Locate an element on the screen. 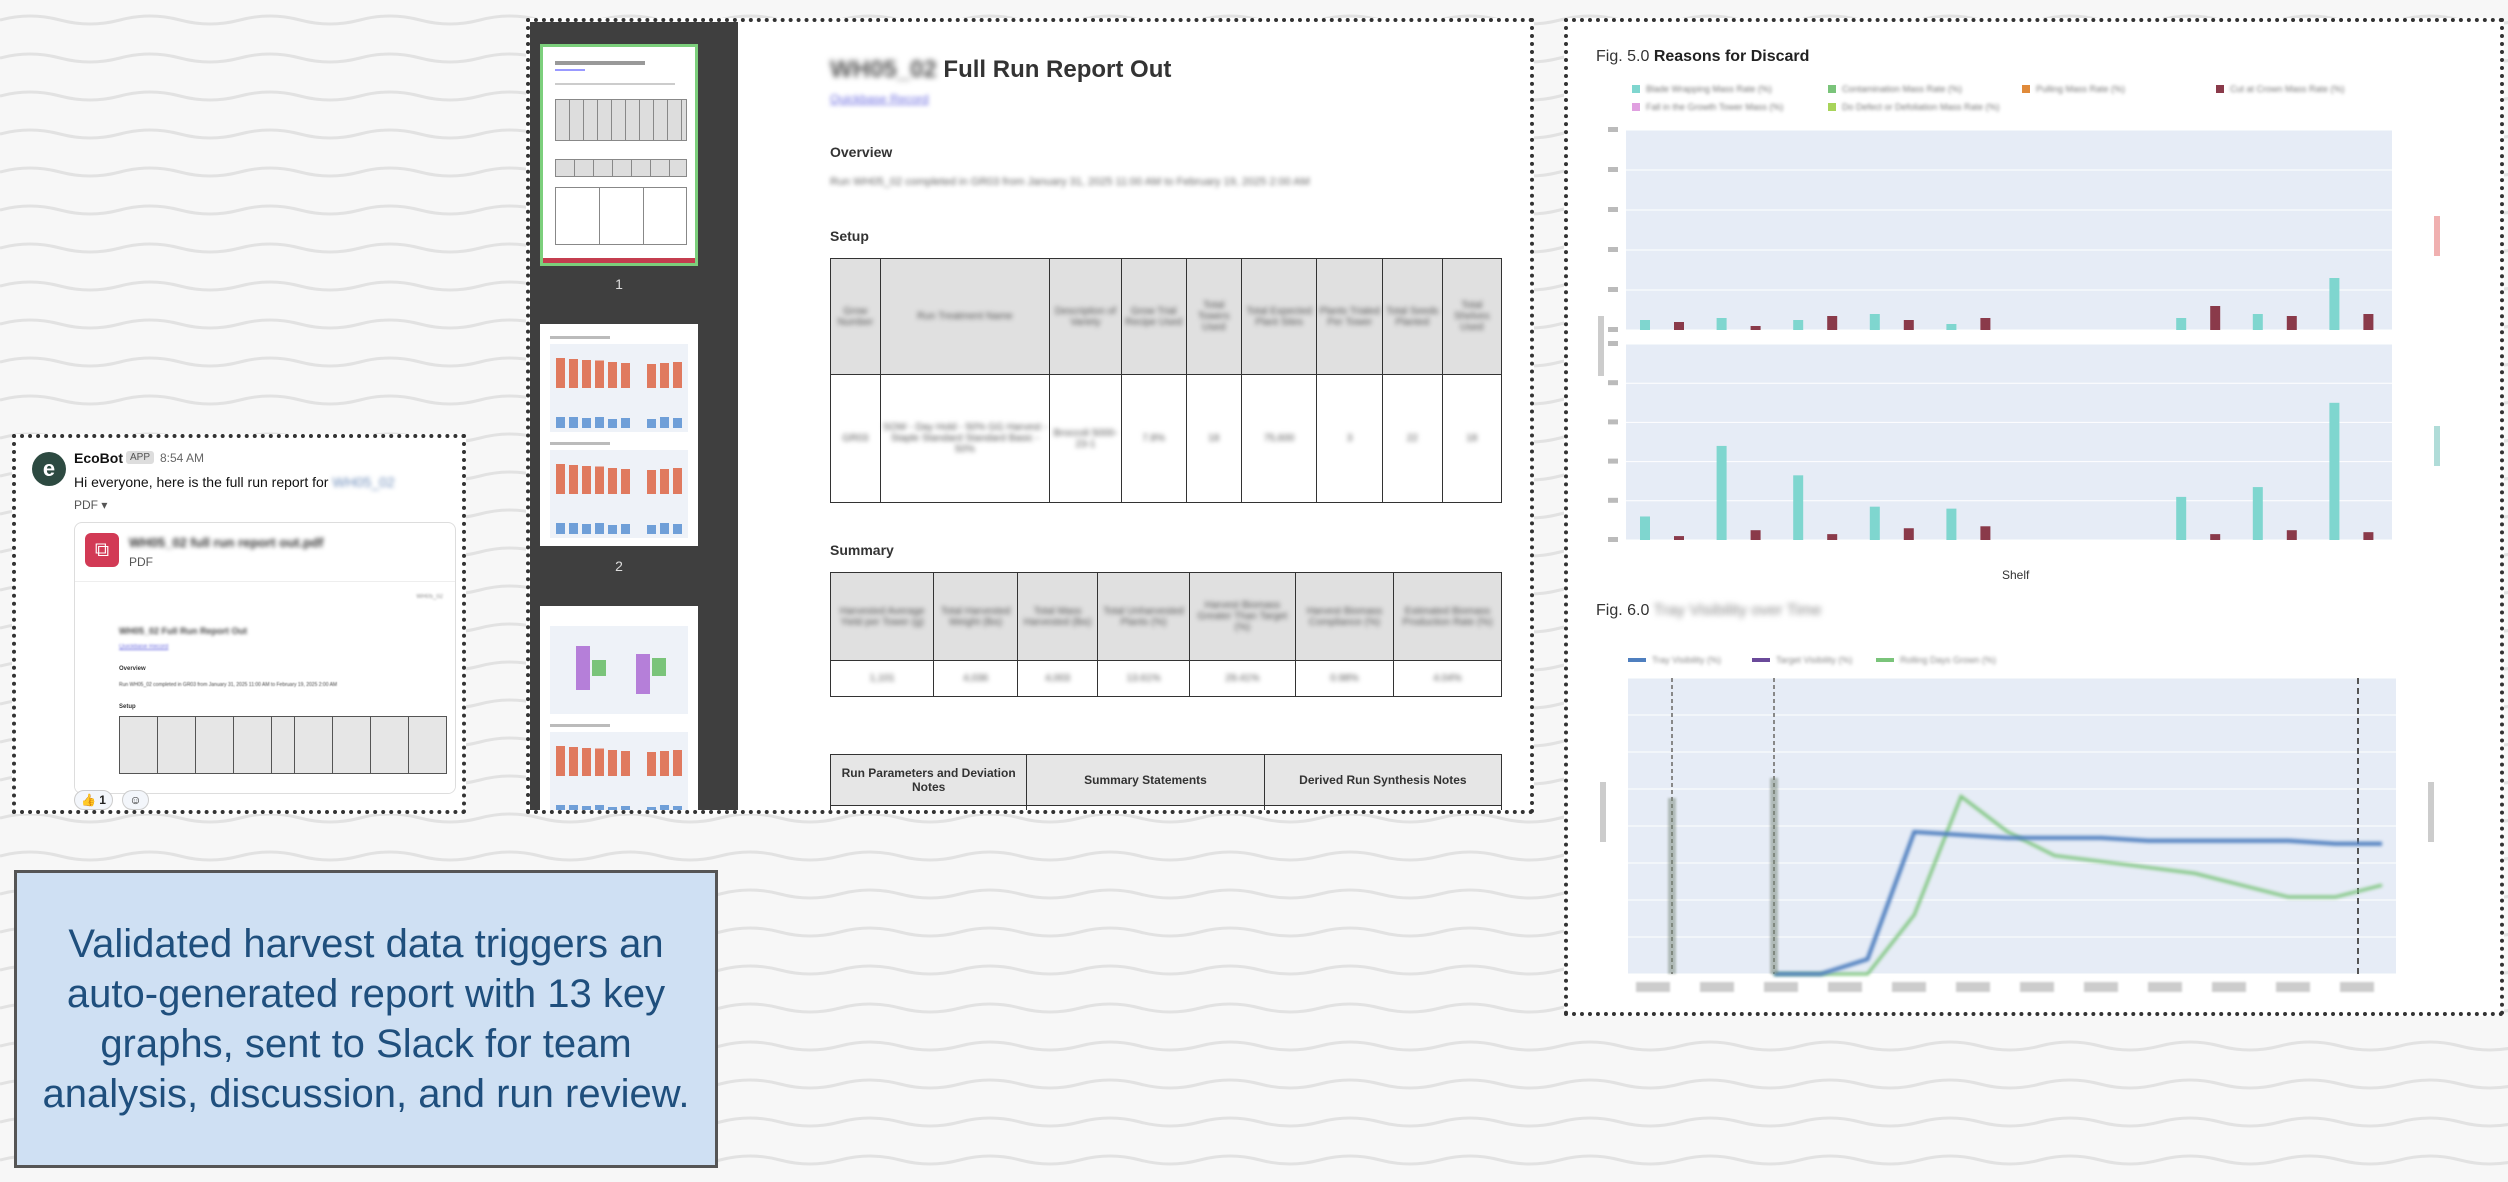 The height and width of the screenshot is (1182, 2508). setup-value-cell: 3 is located at coordinates (1349, 438).